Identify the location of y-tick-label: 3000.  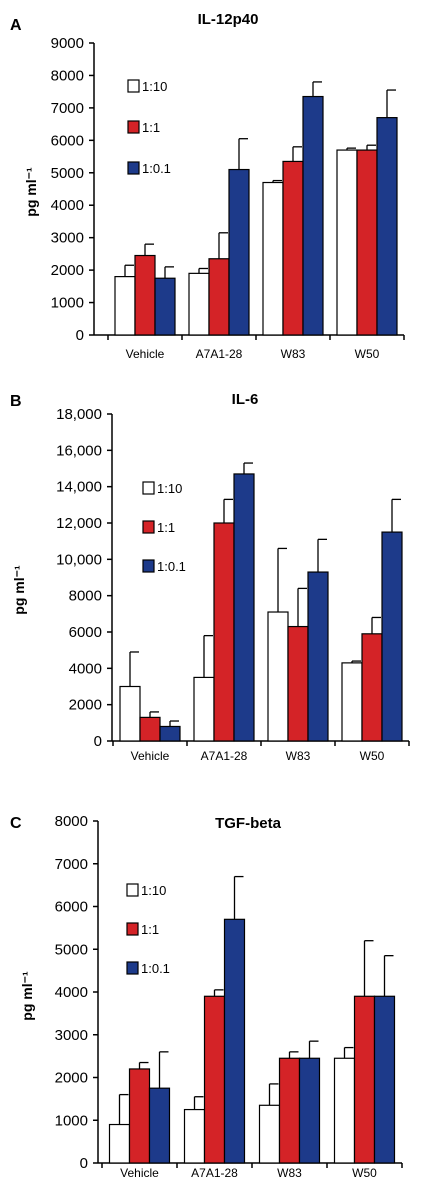
(71, 1035).